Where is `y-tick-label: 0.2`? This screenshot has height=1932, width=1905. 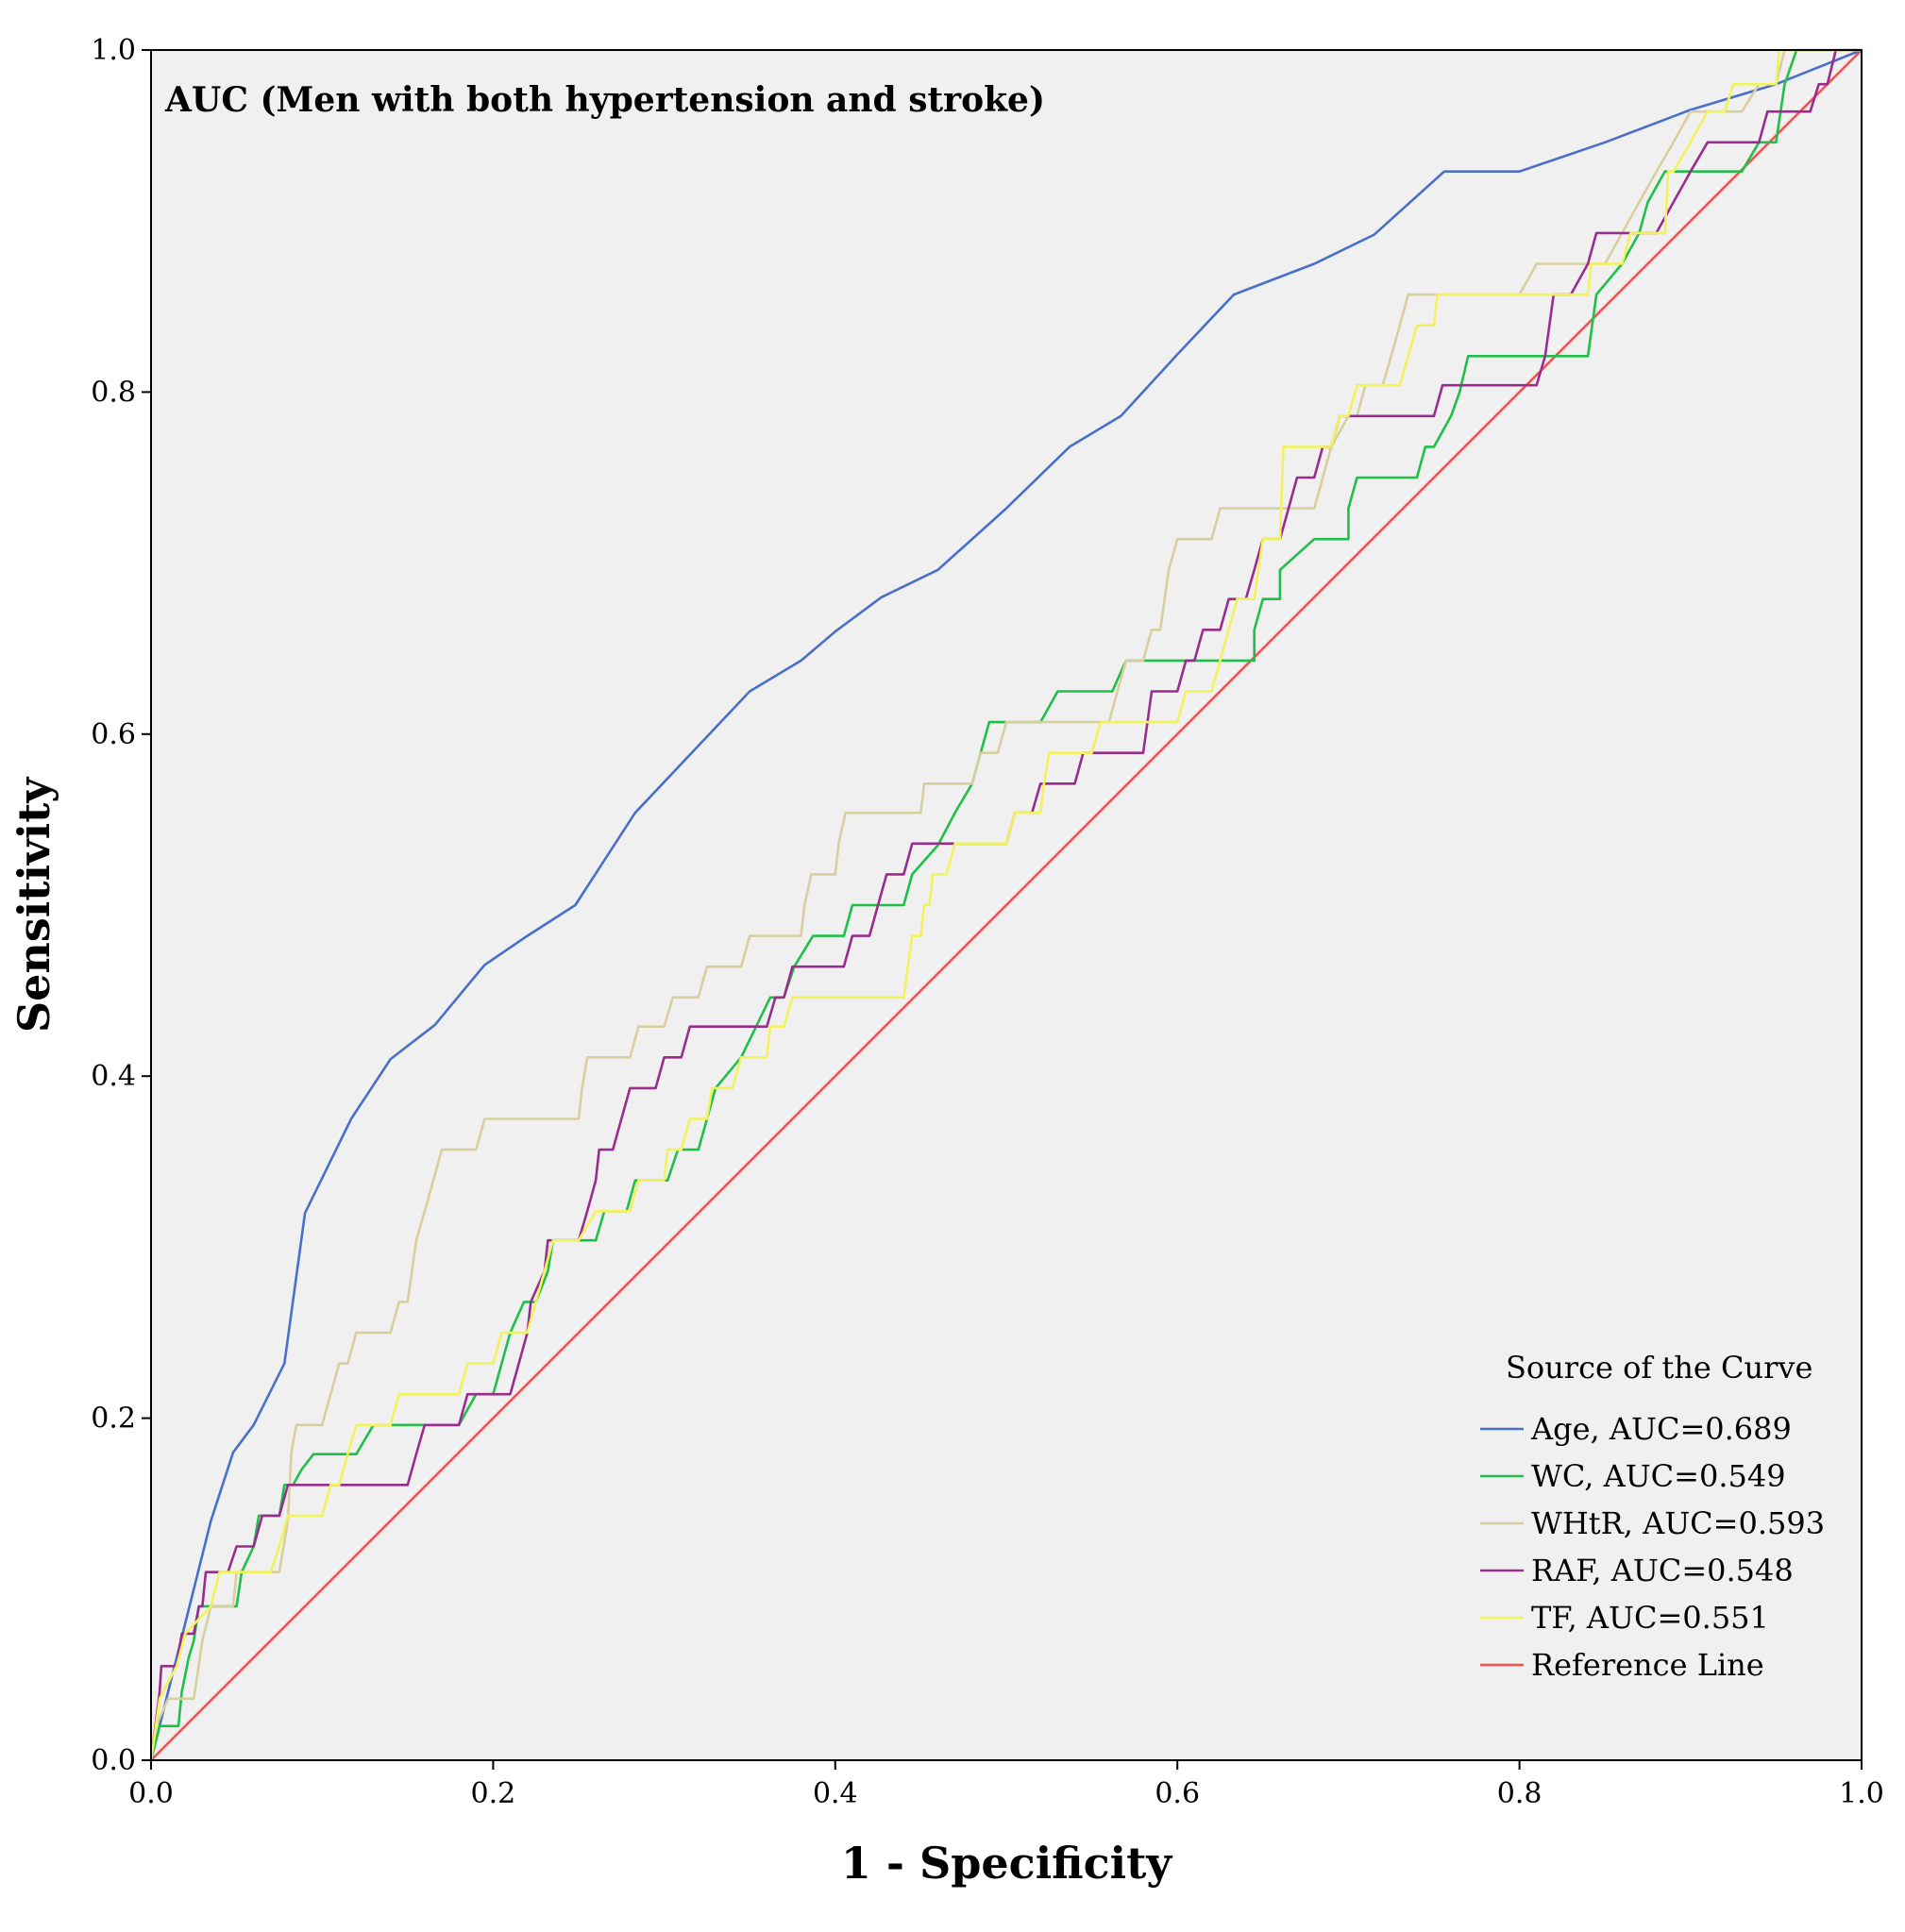
y-tick-label: 0.2 is located at coordinates (113, 1419).